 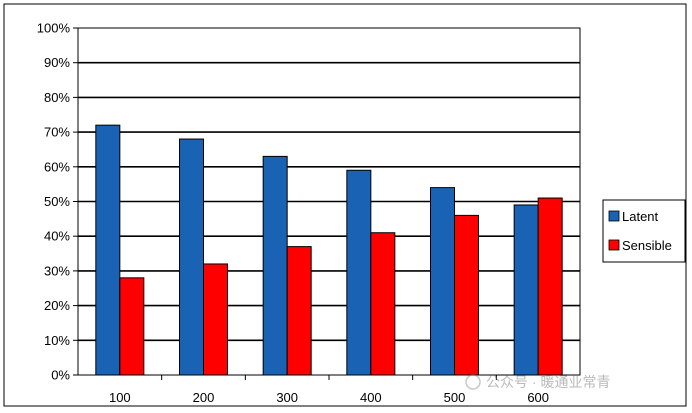 I want to click on y-tick-label: 0%, so click(x=60, y=375).